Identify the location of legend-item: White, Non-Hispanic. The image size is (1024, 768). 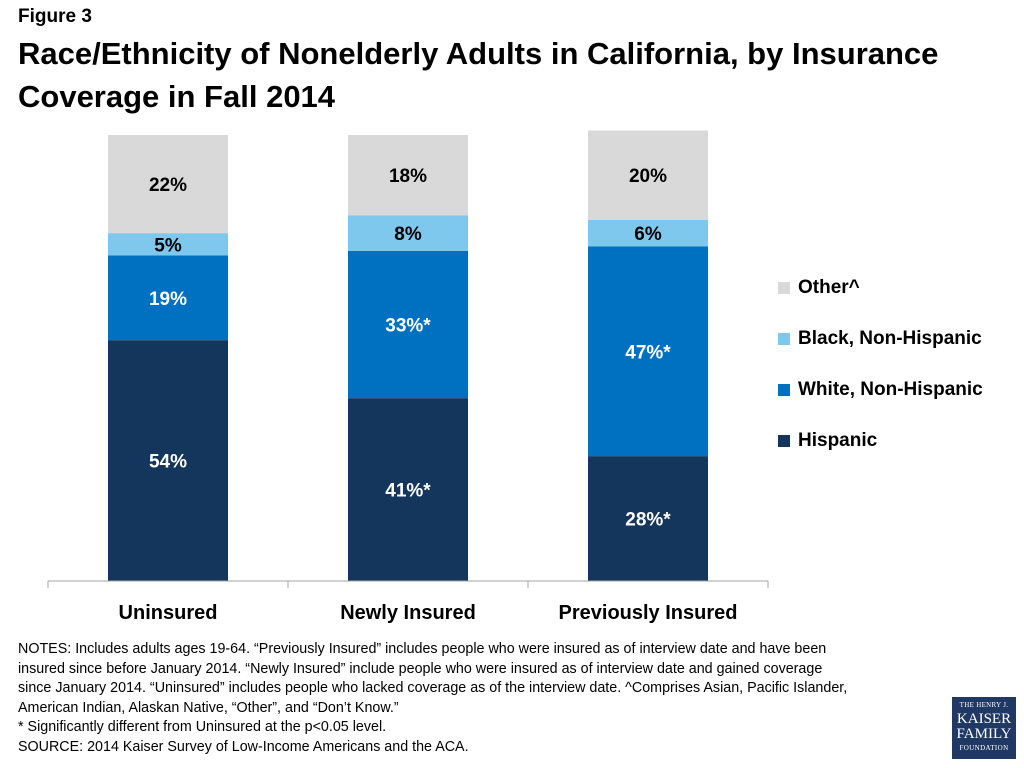
(880, 389).